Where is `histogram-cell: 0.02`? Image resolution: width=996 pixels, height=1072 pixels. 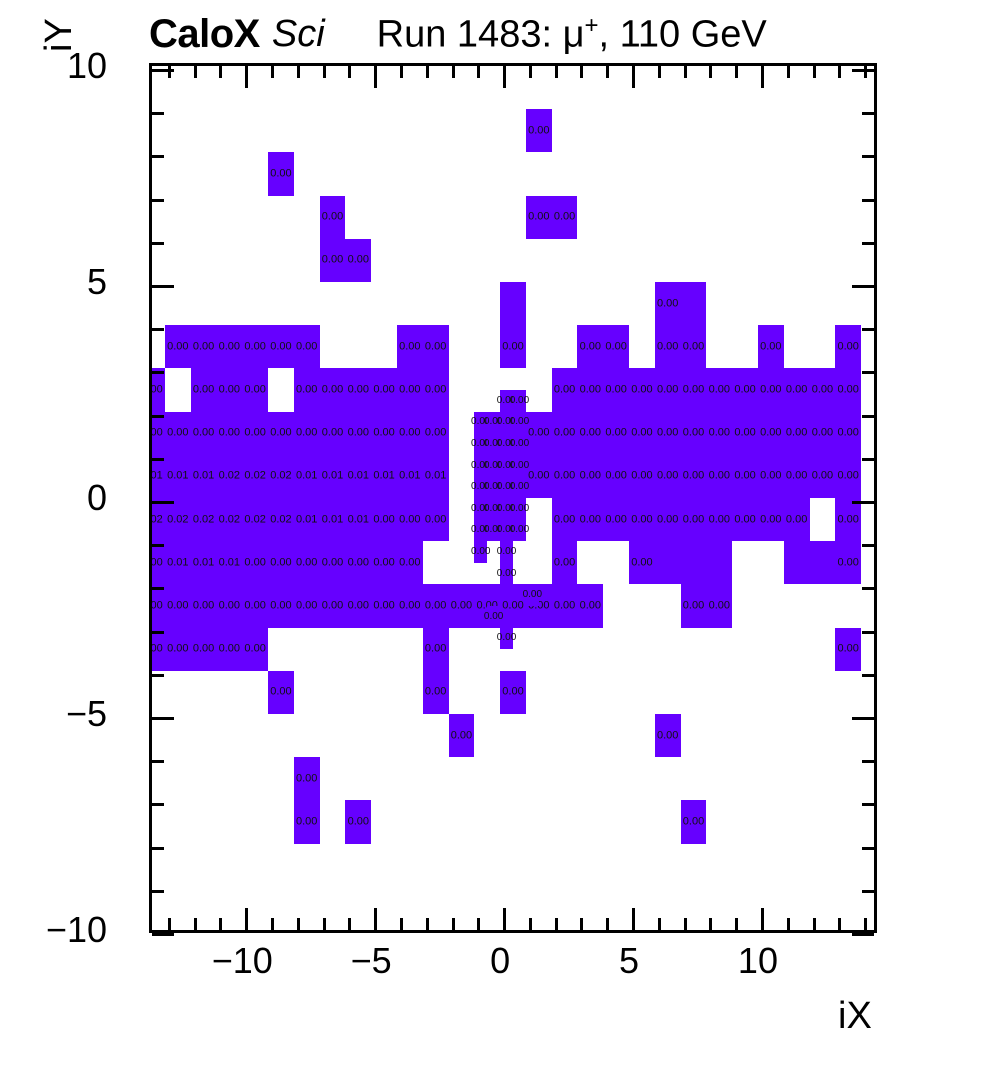 histogram-cell: 0.02 is located at coordinates (255, 520).